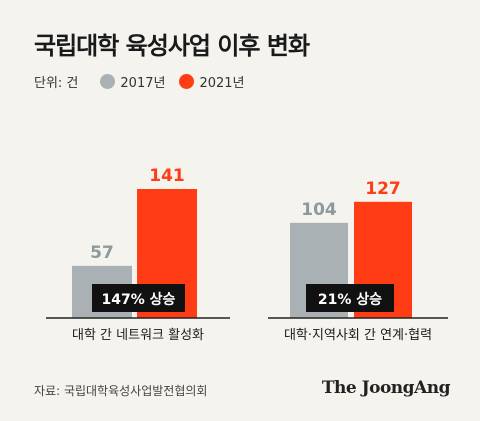  Describe the element at coordinates (143, 83) in the screenshot. I see `legend-label-2017: 2017년` at that location.